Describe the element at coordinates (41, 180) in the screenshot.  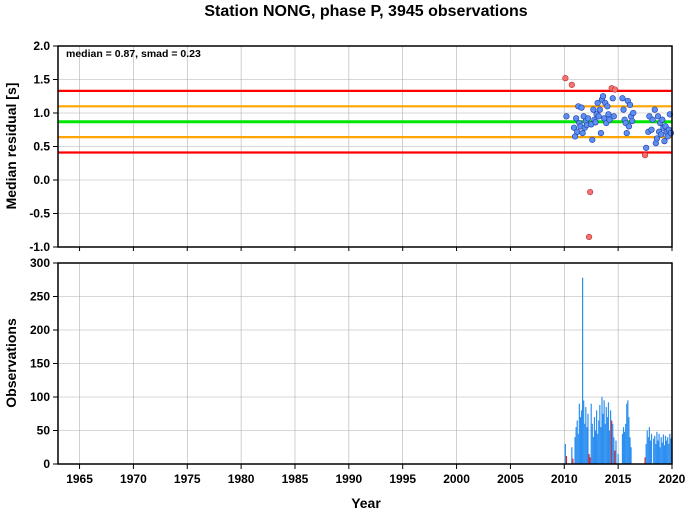
I see `residual-y-tick-label: 0.0` at that location.